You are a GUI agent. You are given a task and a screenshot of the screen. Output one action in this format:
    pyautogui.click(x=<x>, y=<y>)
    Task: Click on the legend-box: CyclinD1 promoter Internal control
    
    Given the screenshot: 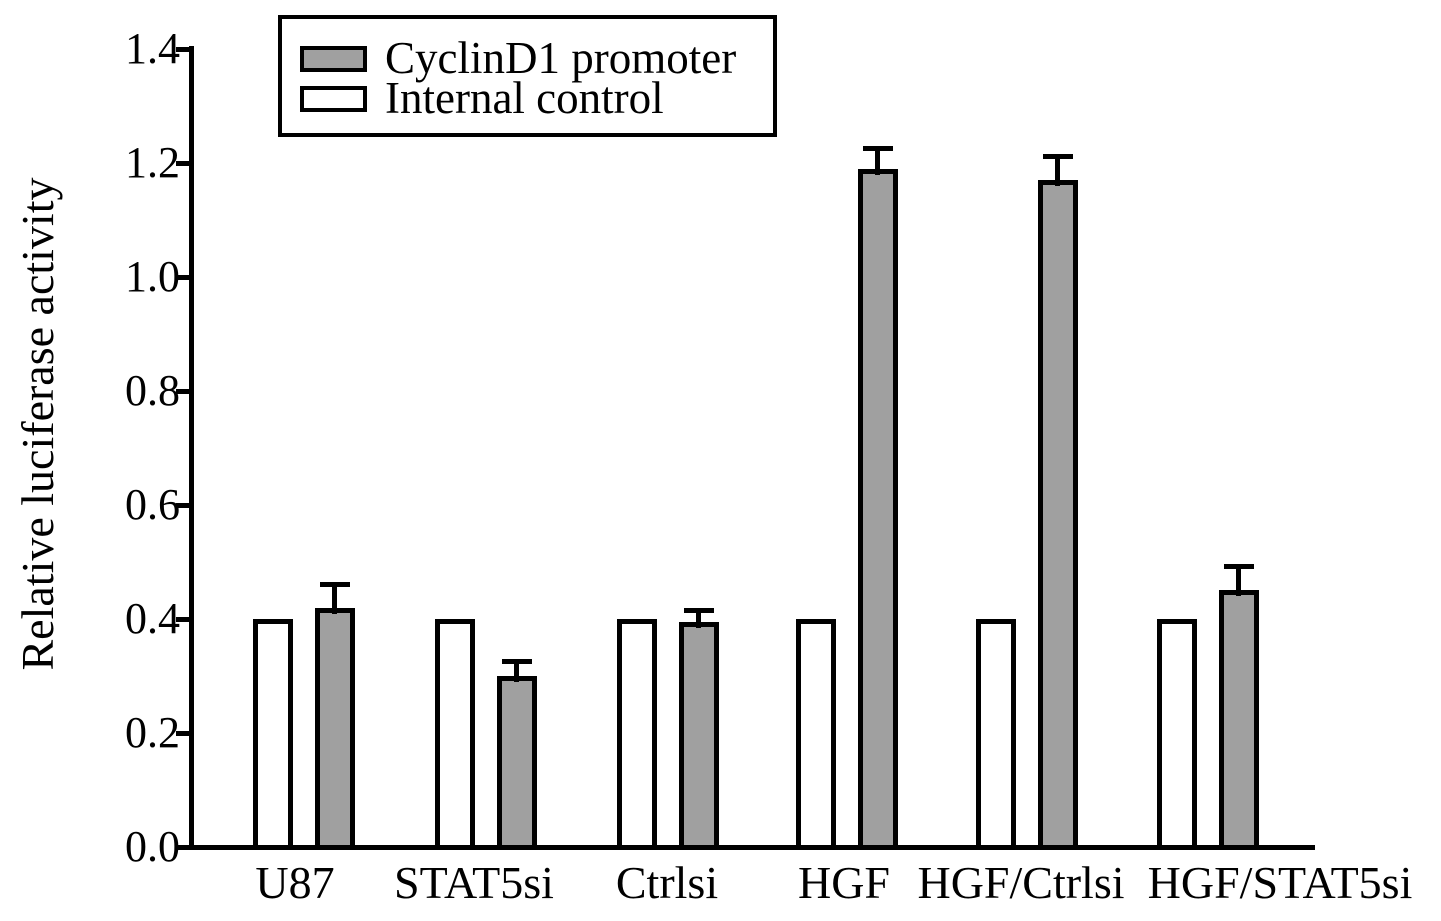 What is the action you would take?
    pyautogui.click(x=527, y=76)
    